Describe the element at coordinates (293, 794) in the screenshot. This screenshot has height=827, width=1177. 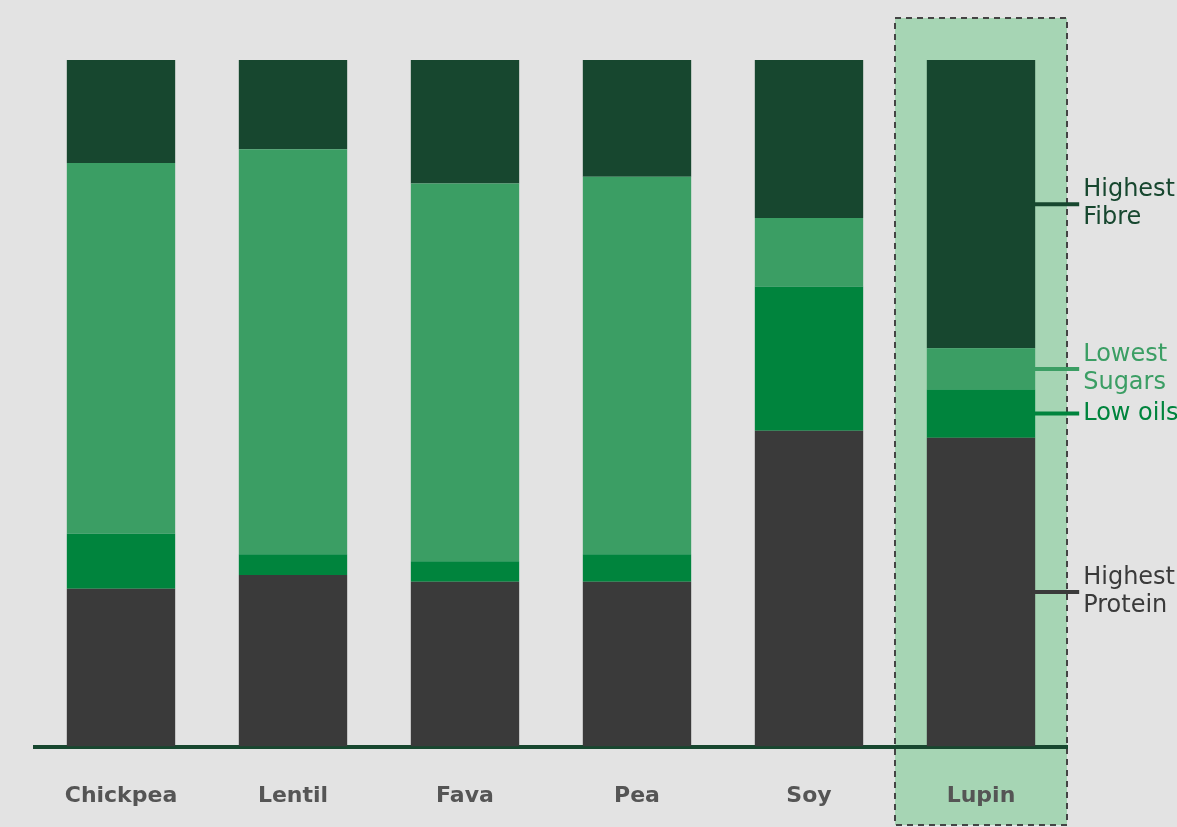
I see `x-tick-label: Lentil` at that location.